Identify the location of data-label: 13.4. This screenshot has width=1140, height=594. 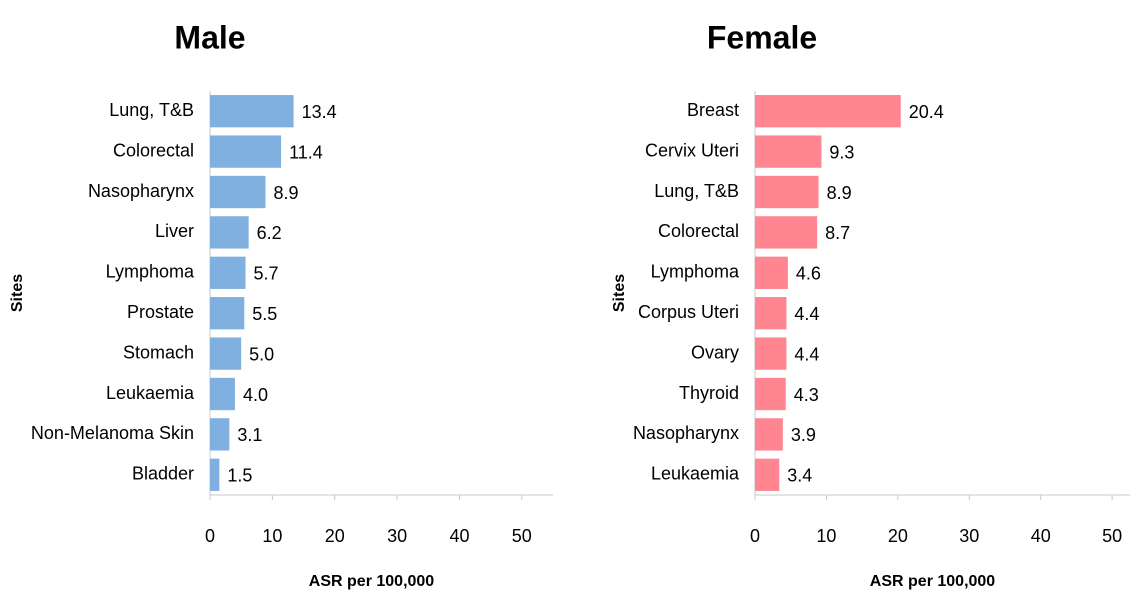
(319, 112).